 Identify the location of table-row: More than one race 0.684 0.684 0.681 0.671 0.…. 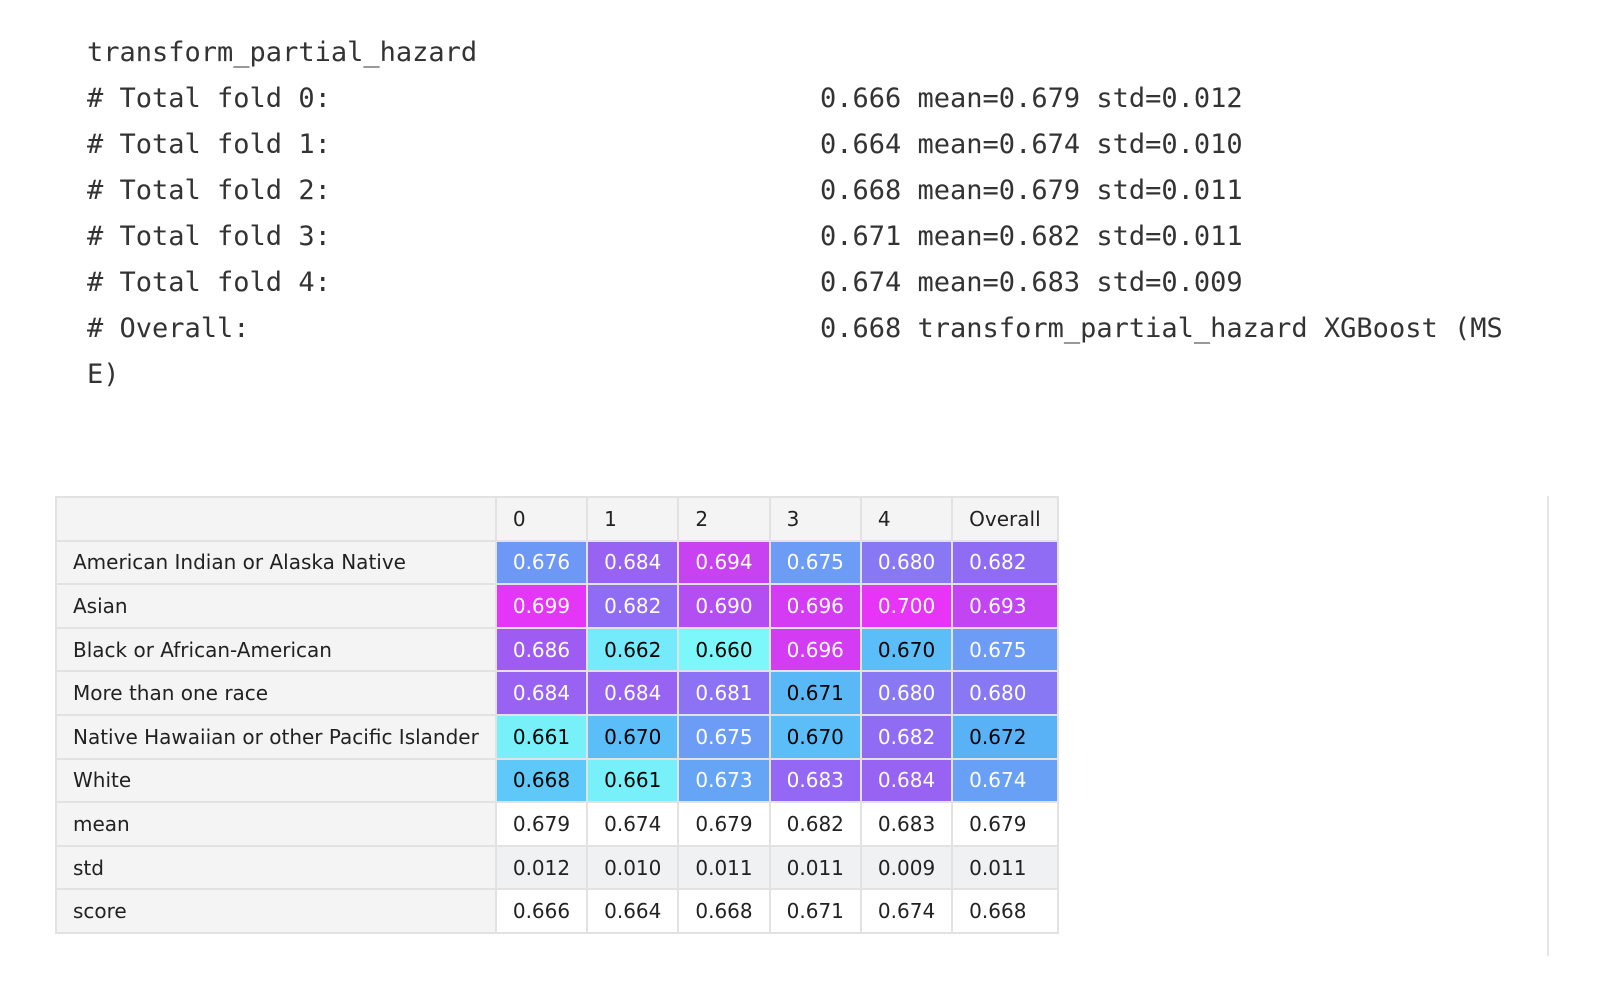
(557, 693).